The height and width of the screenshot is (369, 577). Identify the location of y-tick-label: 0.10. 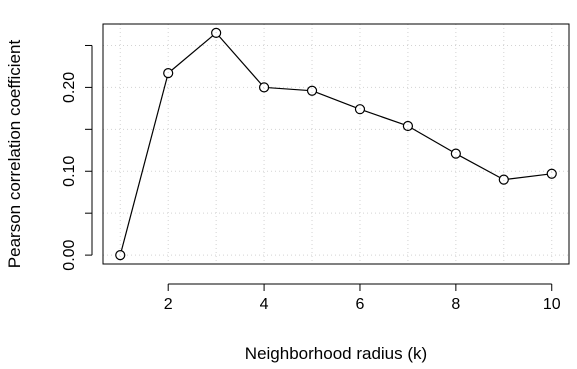
(69, 171).